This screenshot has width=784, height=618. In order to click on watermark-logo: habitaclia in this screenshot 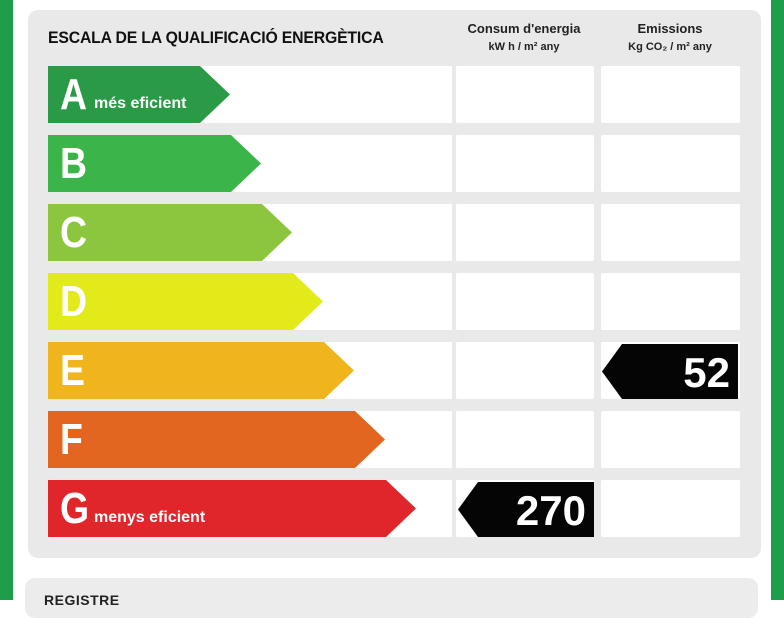, I will do `click(382, 299)`.